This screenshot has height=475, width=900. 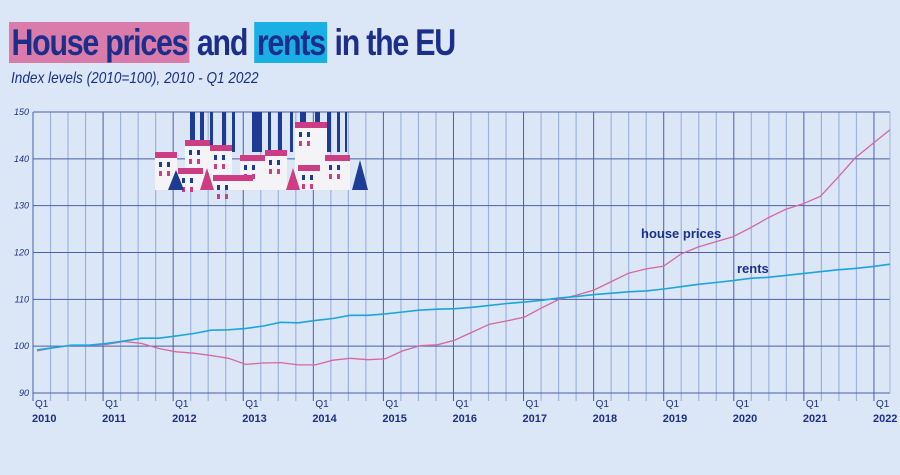 I want to click on y-tick-label: 150, so click(x=21, y=112).